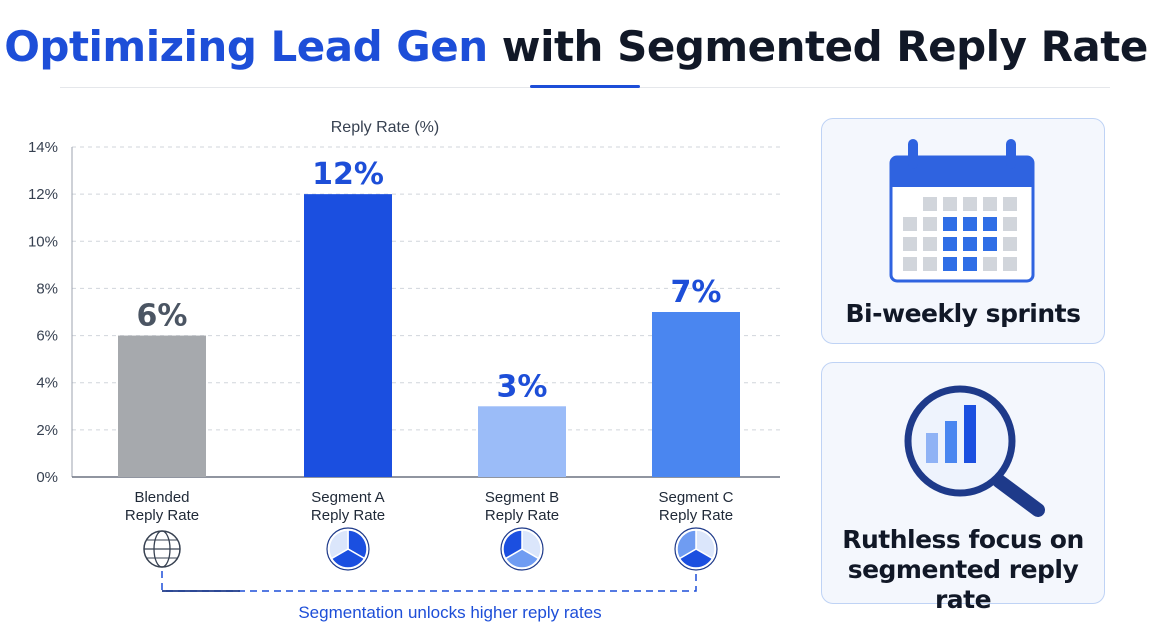 The height and width of the screenshot is (640, 1152). Describe the element at coordinates (348, 174) in the screenshot. I see `data-label: 12%` at that location.